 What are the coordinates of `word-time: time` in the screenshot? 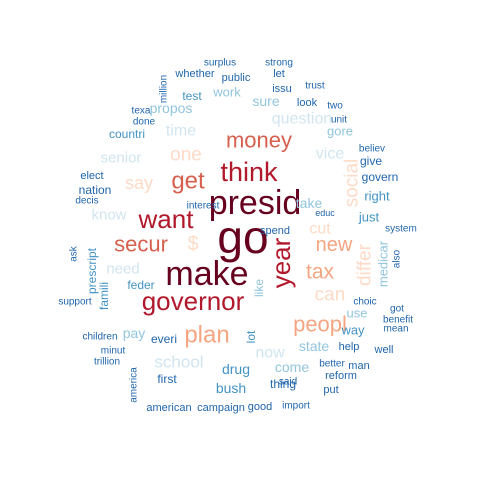 It's located at (181, 131).